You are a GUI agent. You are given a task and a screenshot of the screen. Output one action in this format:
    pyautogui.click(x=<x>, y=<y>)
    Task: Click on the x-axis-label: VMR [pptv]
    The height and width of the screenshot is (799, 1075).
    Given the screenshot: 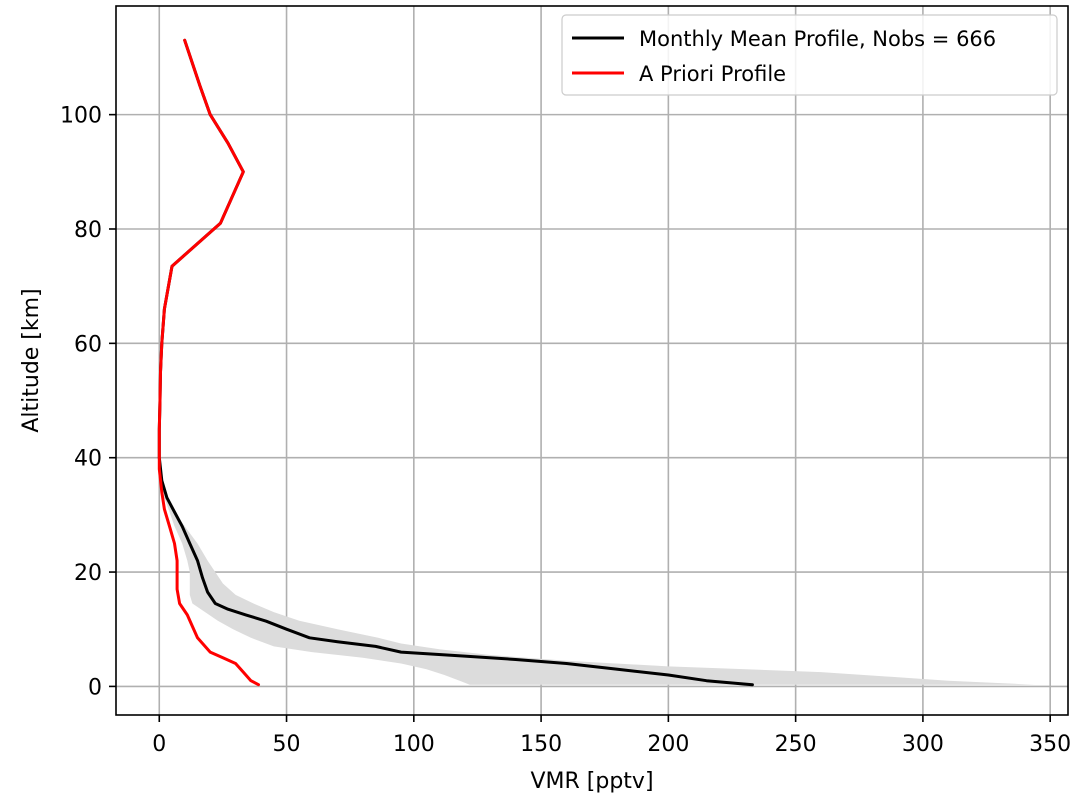 What is the action you would take?
    pyautogui.click(x=591, y=781)
    